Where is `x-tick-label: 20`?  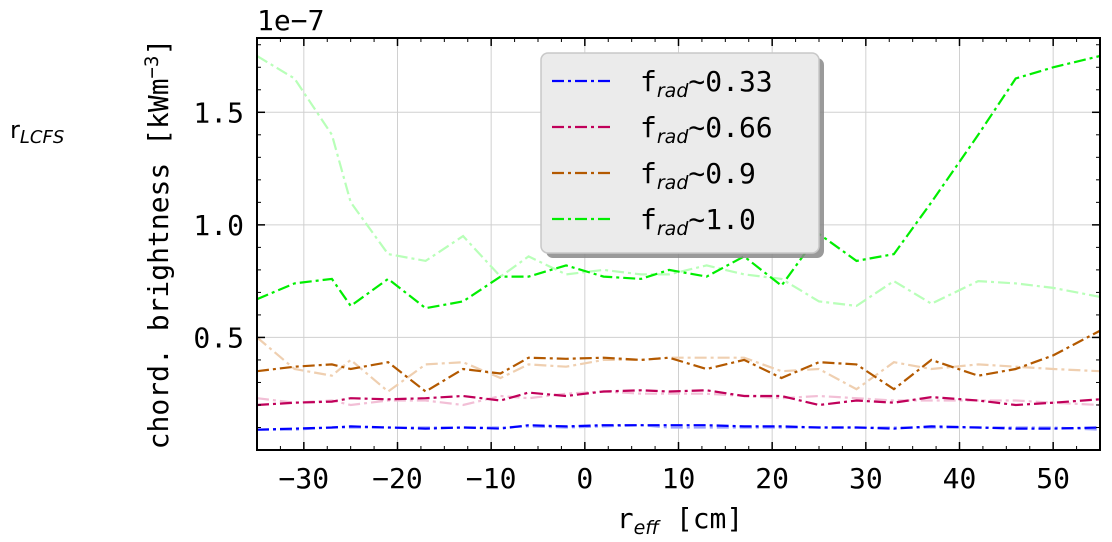
x-tick-label: 20 is located at coordinates (772, 478).